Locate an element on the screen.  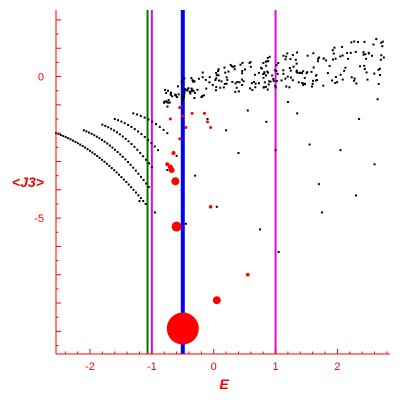
x-tick-label: 2 is located at coordinates (337, 367).